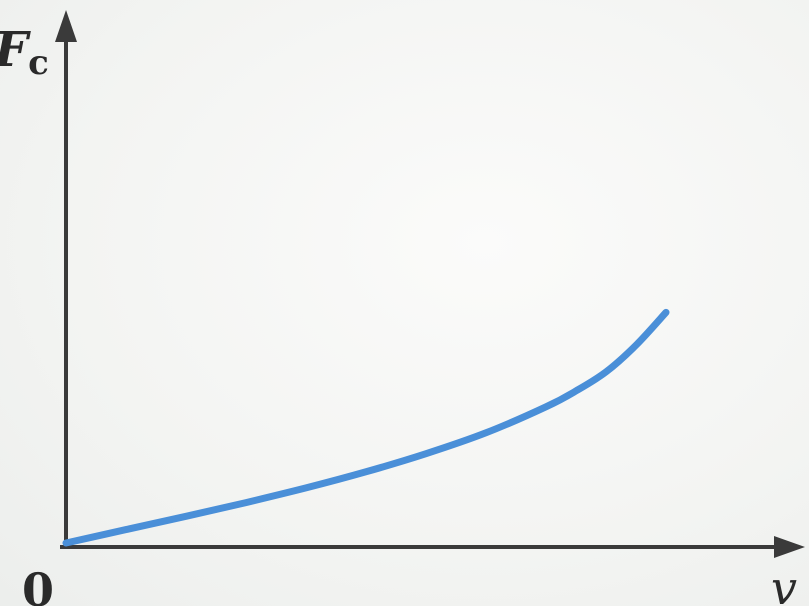 The width and height of the screenshot is (809, 606). Describe the element at coordinates (38, 584) in the screenshot. I see `origin-label: 0` at that location.